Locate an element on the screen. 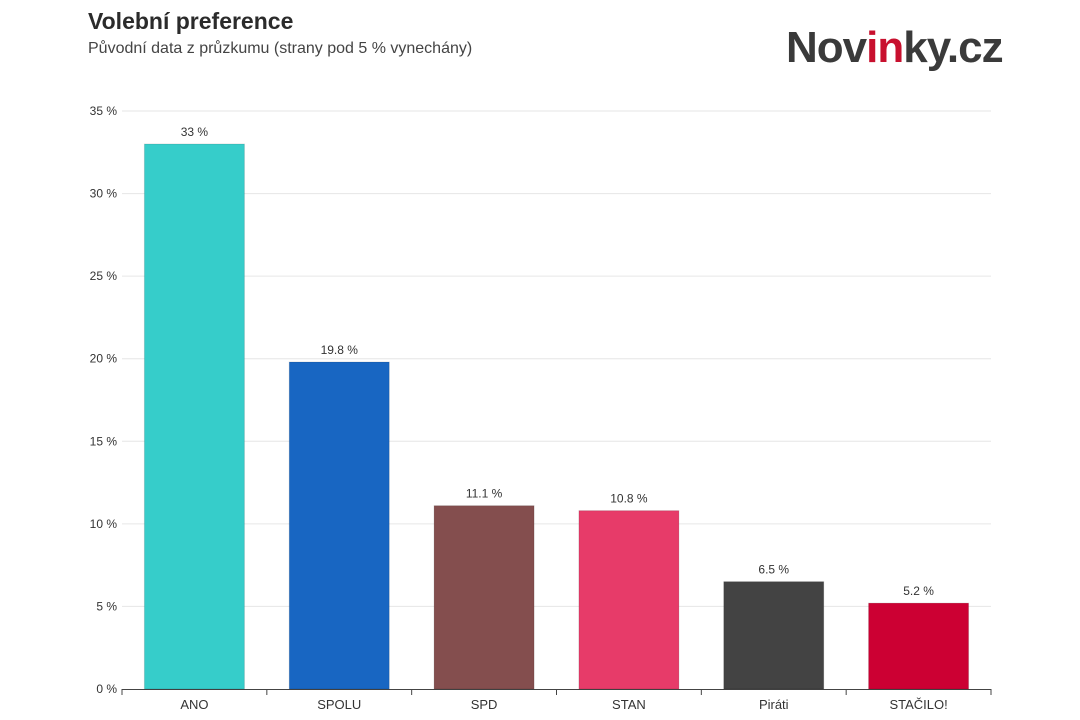  logo-text-accent: in is located at coordinates (885, 47).